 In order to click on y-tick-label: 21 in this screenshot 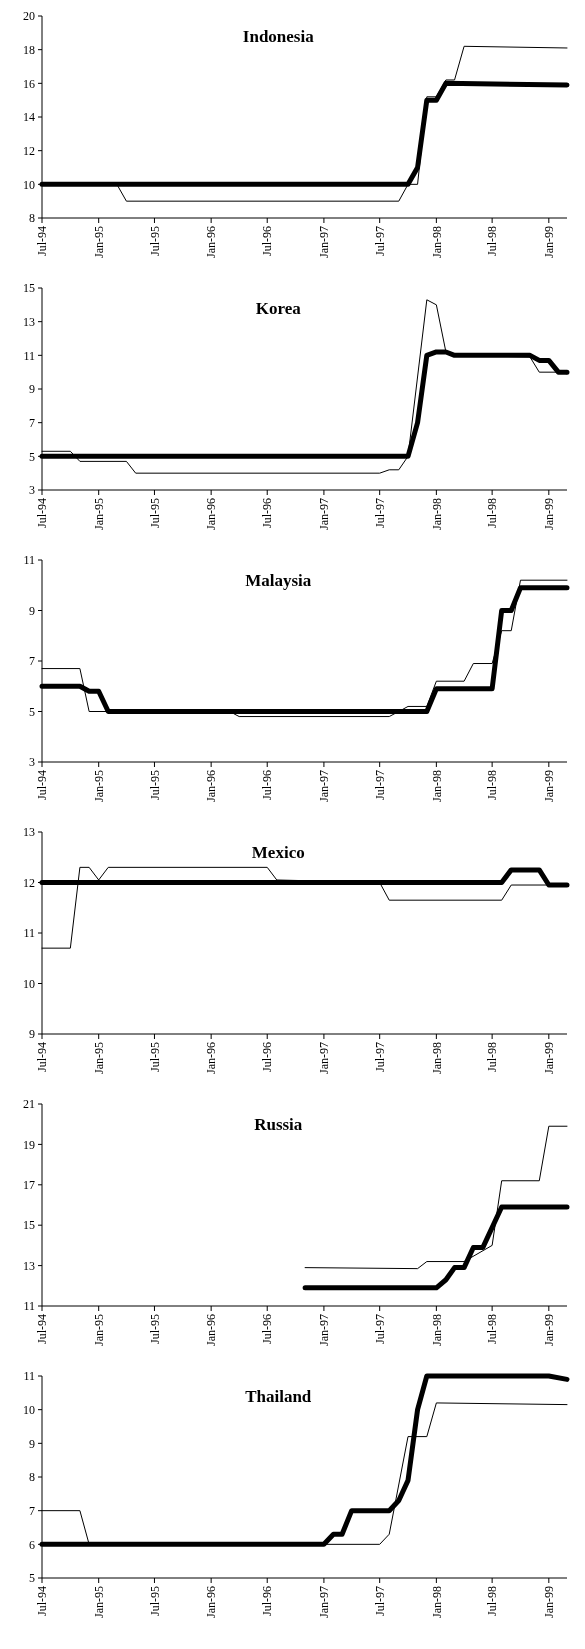, I will do `click(29, 1104)`.